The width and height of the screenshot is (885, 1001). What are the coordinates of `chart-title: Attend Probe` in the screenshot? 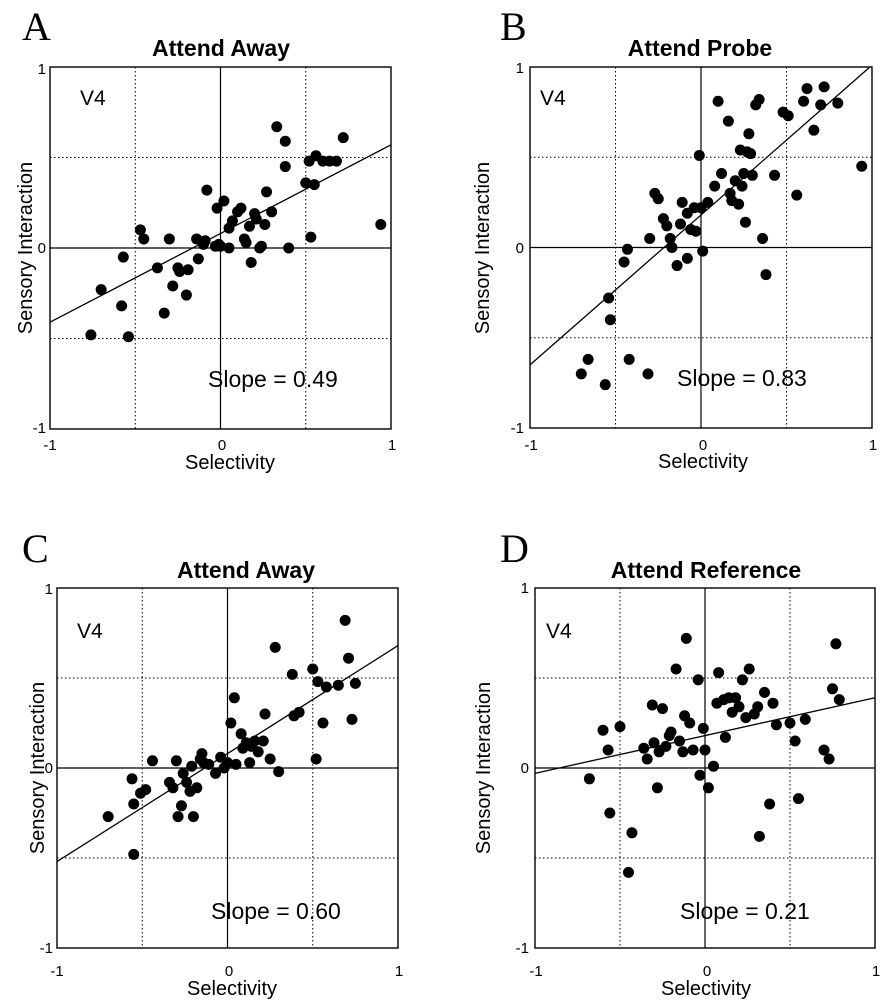 It's located at (700, 48).